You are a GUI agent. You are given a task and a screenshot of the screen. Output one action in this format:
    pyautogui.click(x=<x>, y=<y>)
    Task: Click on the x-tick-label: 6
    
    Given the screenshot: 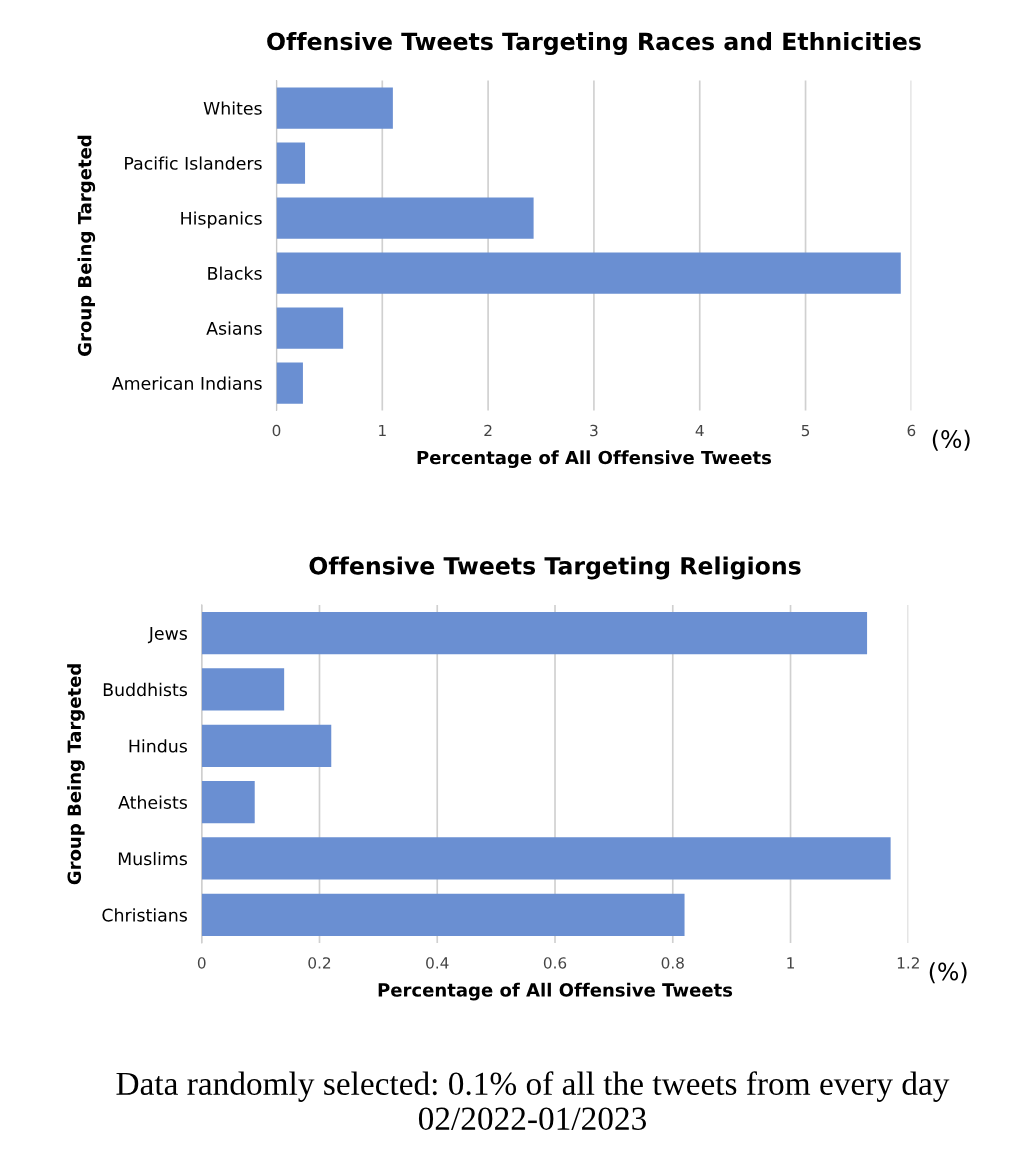 What is the action you would take?
    pyautogui.click(x=911, y=430)
    